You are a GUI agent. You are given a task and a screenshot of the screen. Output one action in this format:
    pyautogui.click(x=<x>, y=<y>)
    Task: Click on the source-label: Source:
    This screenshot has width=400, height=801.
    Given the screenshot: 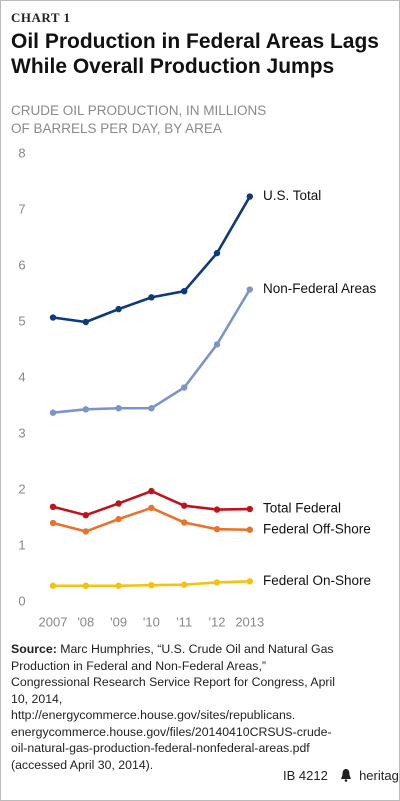 What is the action you would take?
    pyautogui.click(x=34, y=649)
    